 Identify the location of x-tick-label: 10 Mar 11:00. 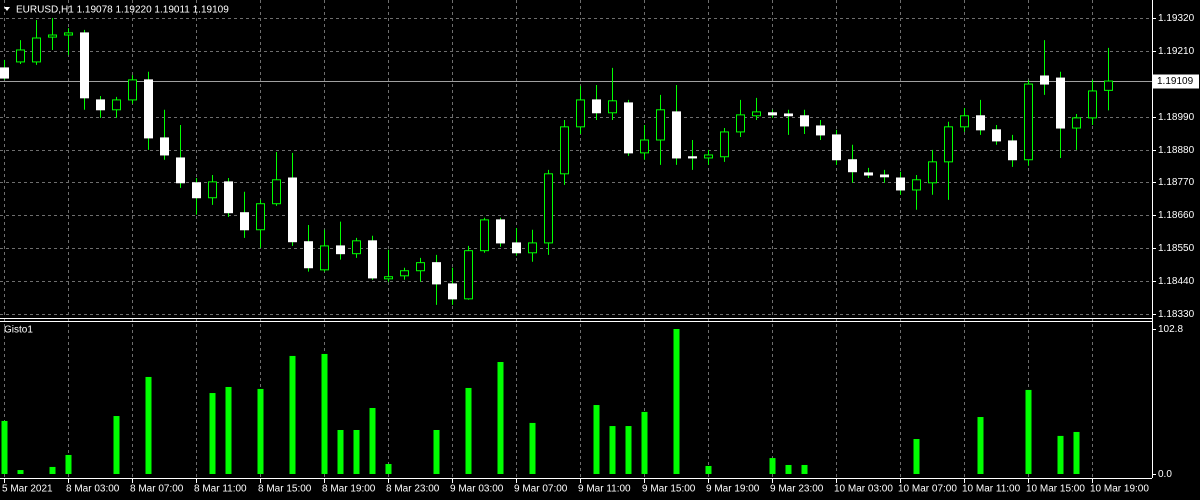
(991, 489).